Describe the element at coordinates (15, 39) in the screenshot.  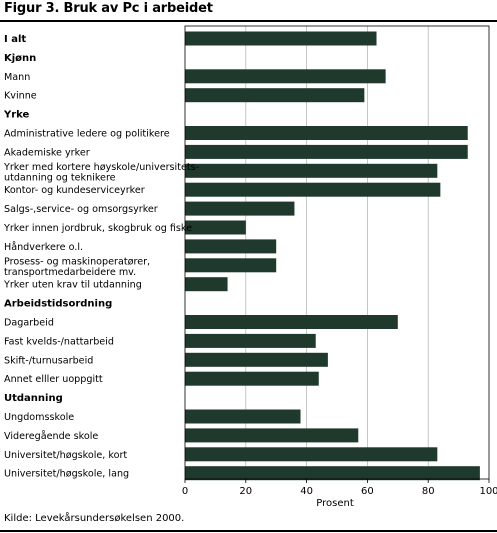
I see `category-label-0: I alt` at that location.